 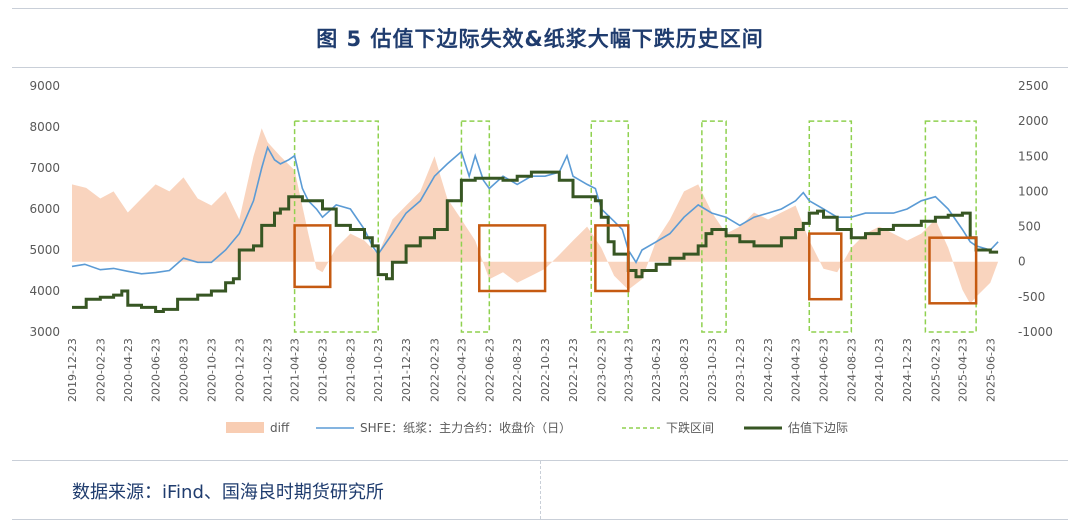 What do you see at coordinates (1022, 262) in the screenshot?
I see `right-axis-tick-label: 0` at bounding box center [1022, 262].